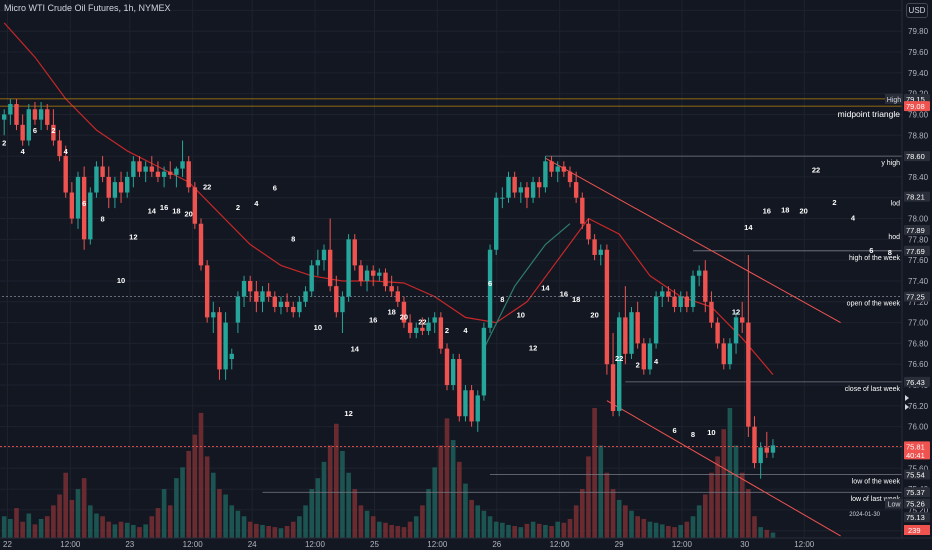  I want to click on chart-title: Micro WTI Crude Oil Futures, 1h, NYMEX, so click(87, 8).